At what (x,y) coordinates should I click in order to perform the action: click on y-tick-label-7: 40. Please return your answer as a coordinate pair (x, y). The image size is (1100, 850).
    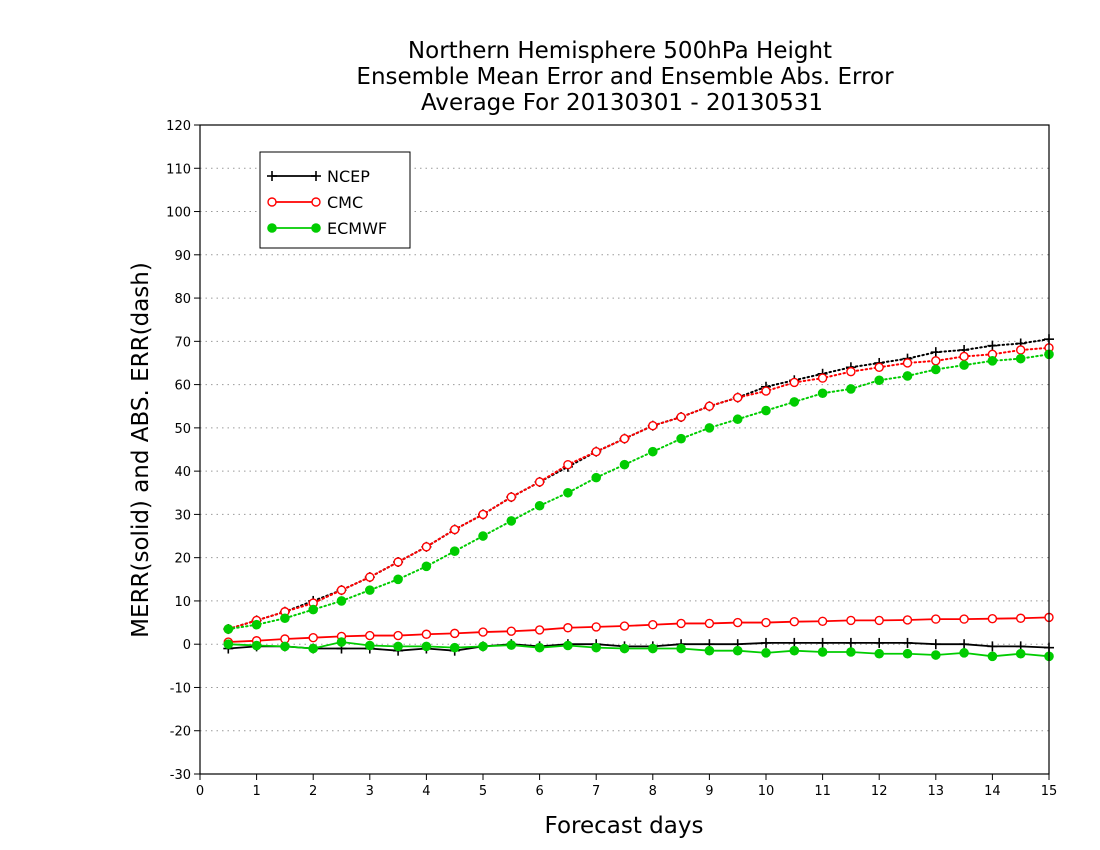
    Looking at the image, I should click on (182, 472).